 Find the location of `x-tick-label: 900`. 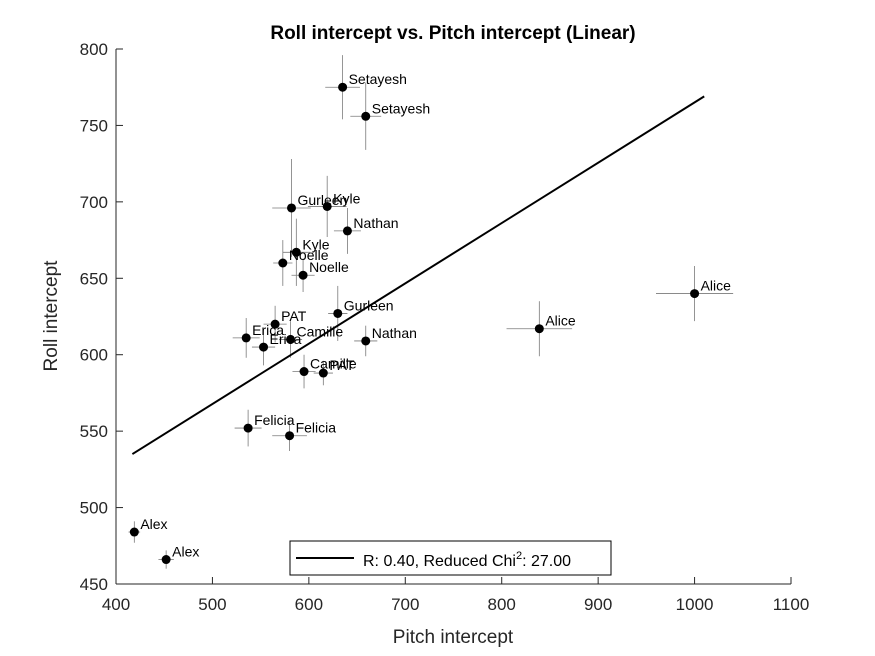

x-tick-label: 900 is located at coordinates (598, 604).